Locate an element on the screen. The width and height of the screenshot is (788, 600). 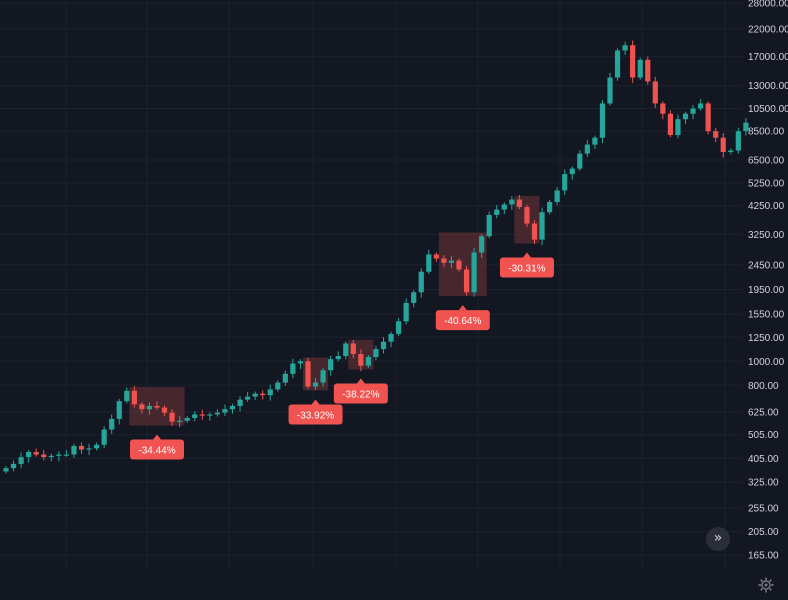
drawdown-label: -34.44% is located at coordinates (156, 451).